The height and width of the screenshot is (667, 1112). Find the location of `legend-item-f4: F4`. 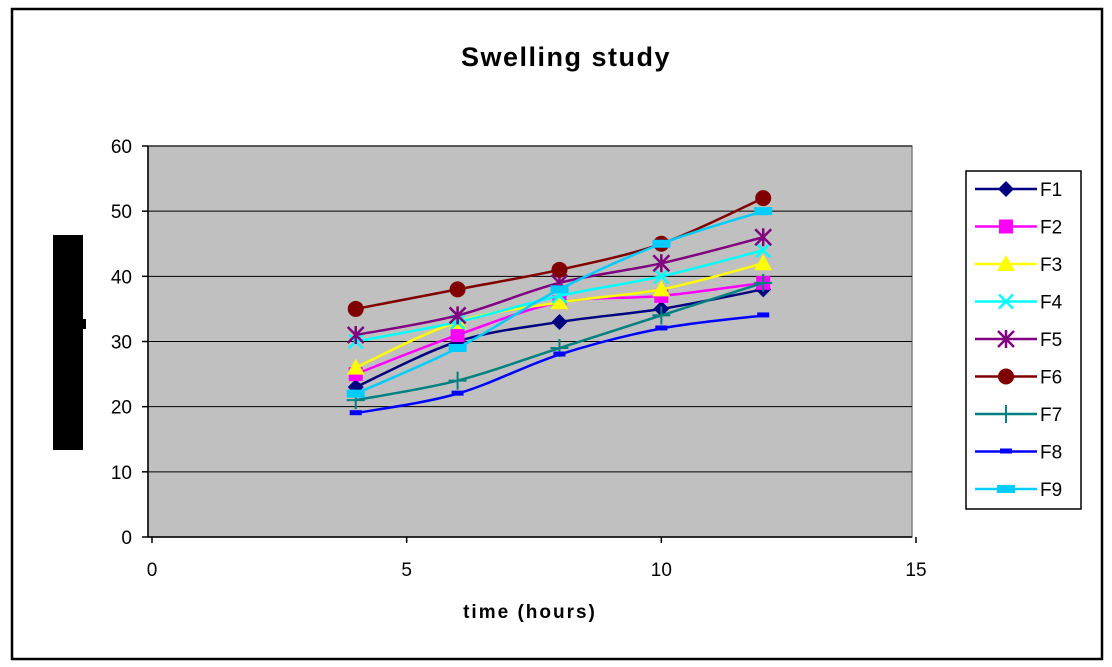

legend-item-f4: F4 is located at coordinates (1019, 303).